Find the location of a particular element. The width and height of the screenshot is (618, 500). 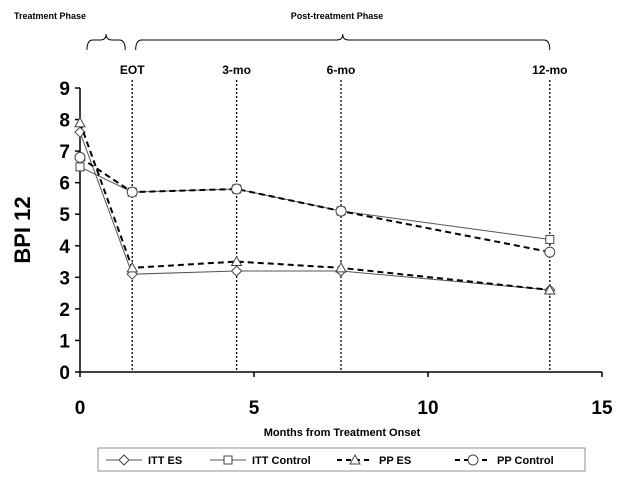

y-tick-label: 1 is located at coordinates (64, 341).